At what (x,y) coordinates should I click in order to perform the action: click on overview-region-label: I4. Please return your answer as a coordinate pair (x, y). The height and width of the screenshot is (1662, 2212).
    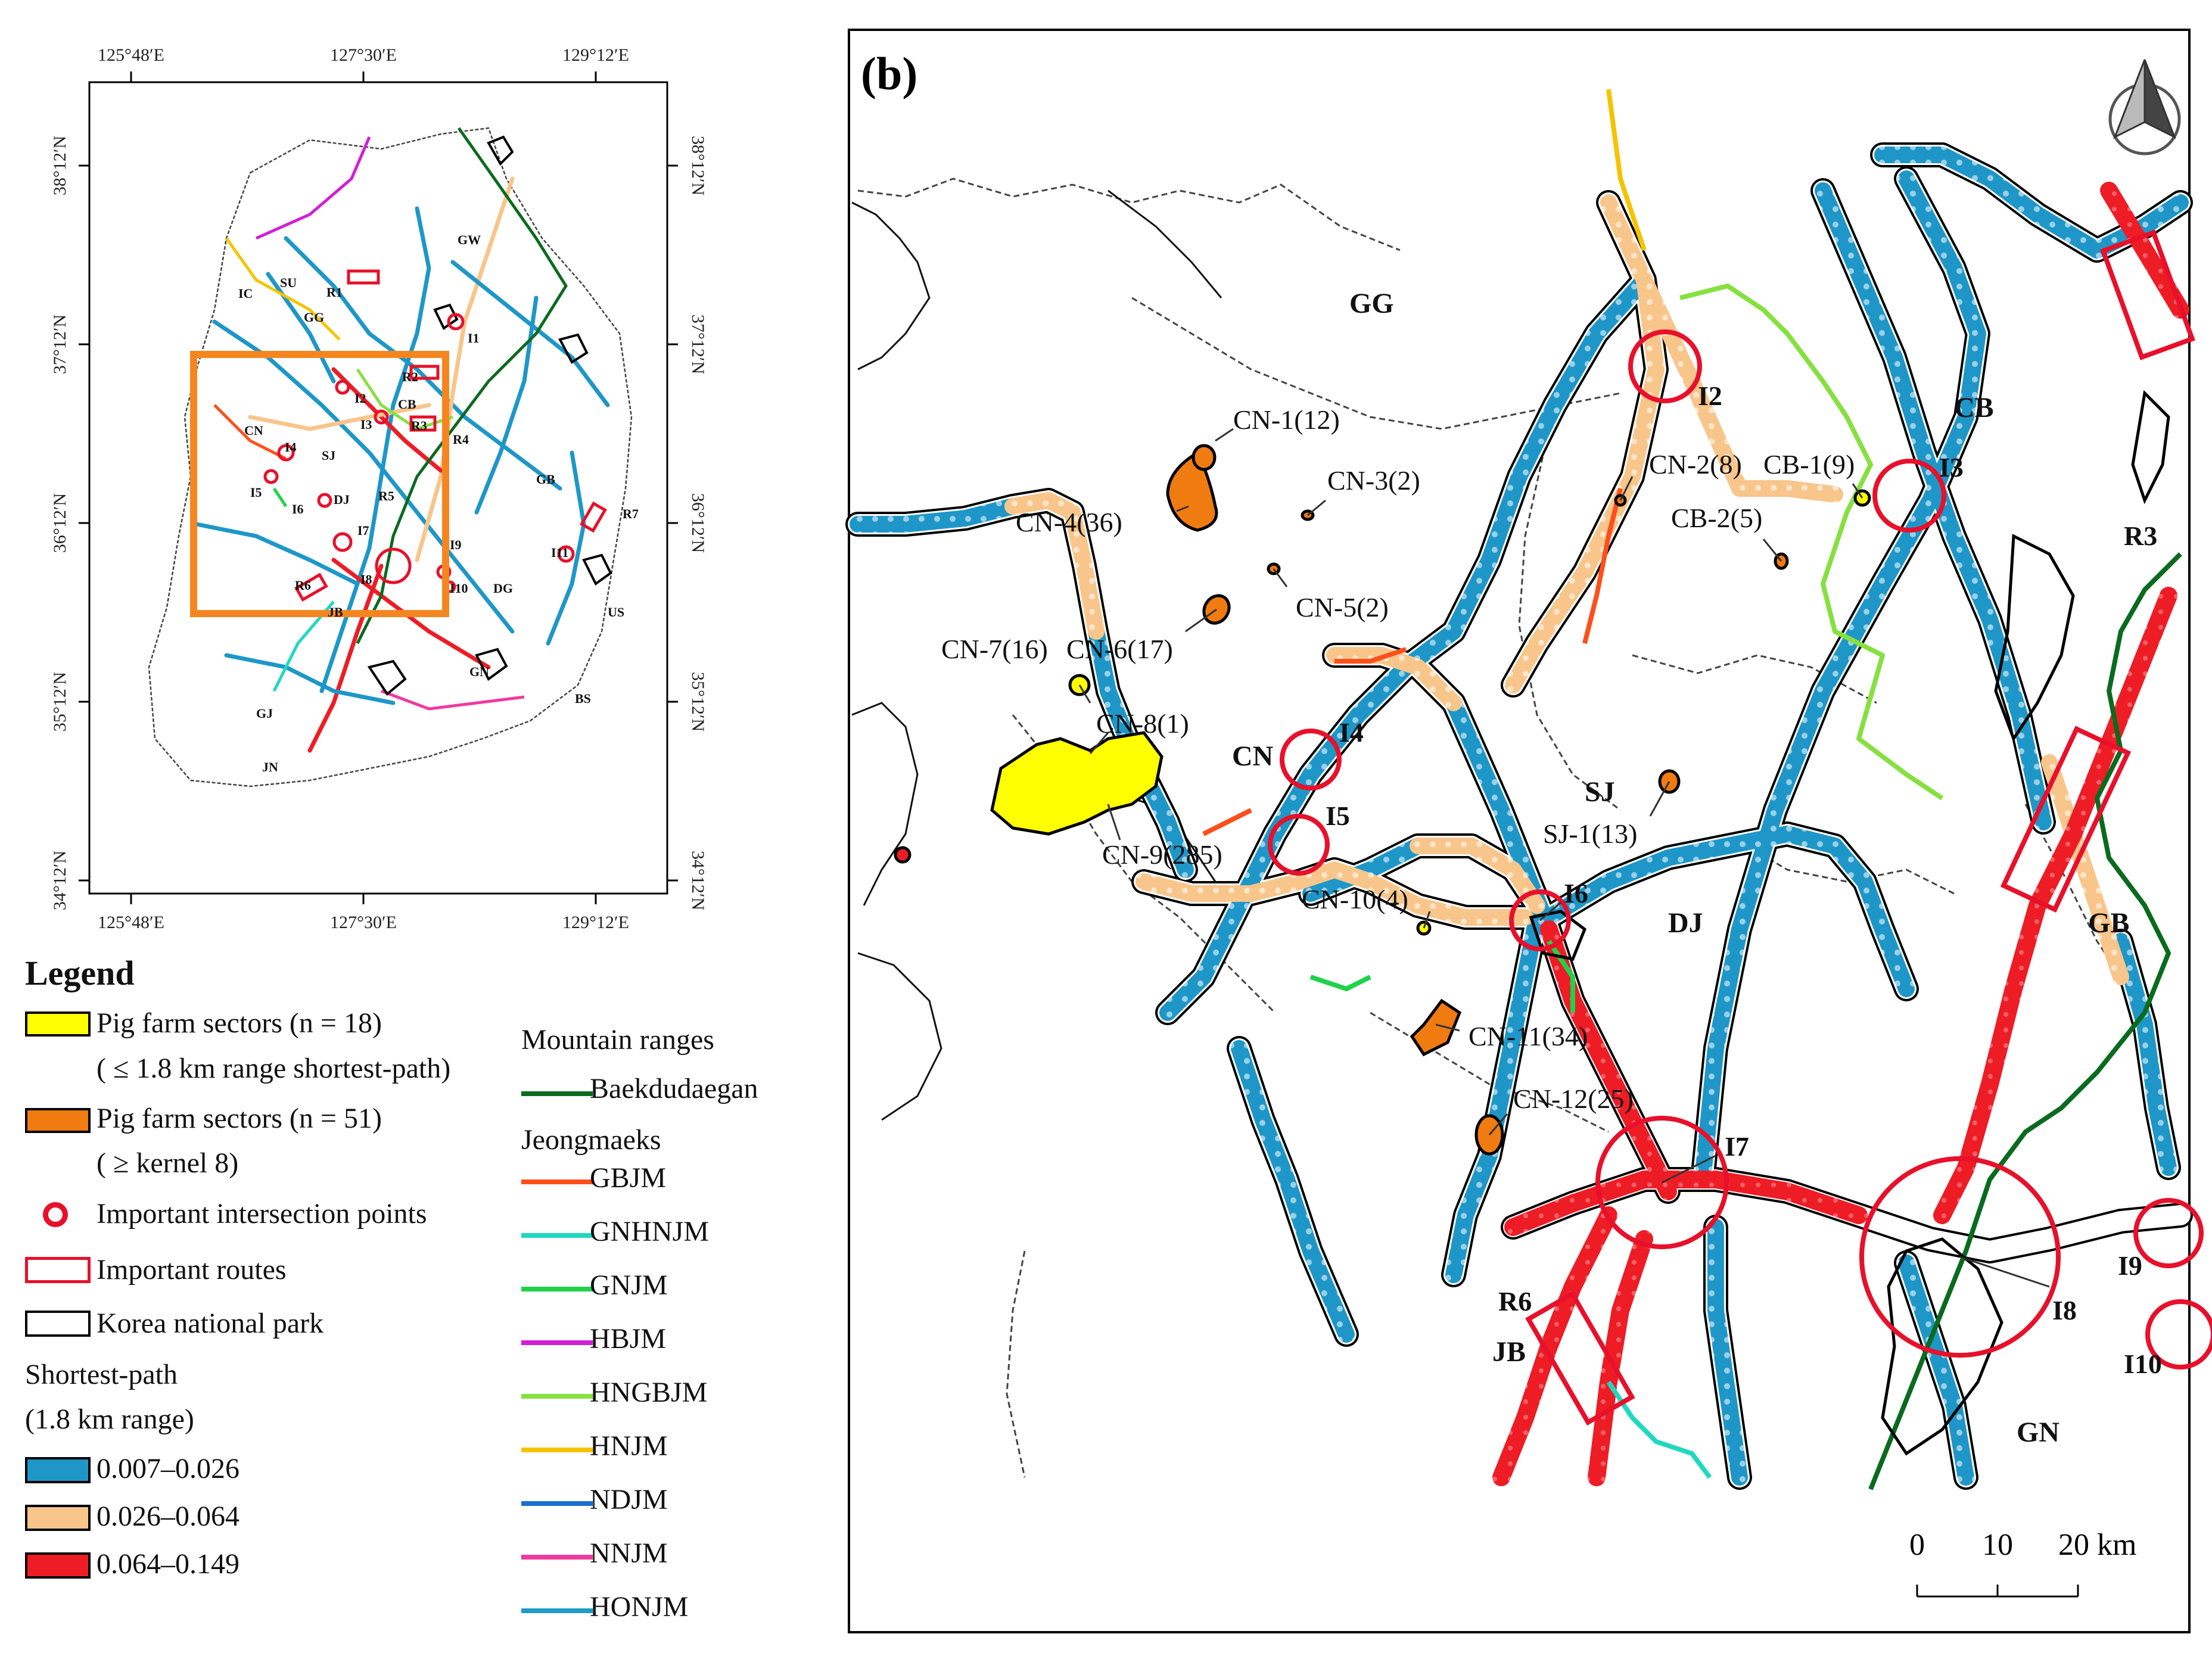
    Looking at the image, I should click on (291, 448).